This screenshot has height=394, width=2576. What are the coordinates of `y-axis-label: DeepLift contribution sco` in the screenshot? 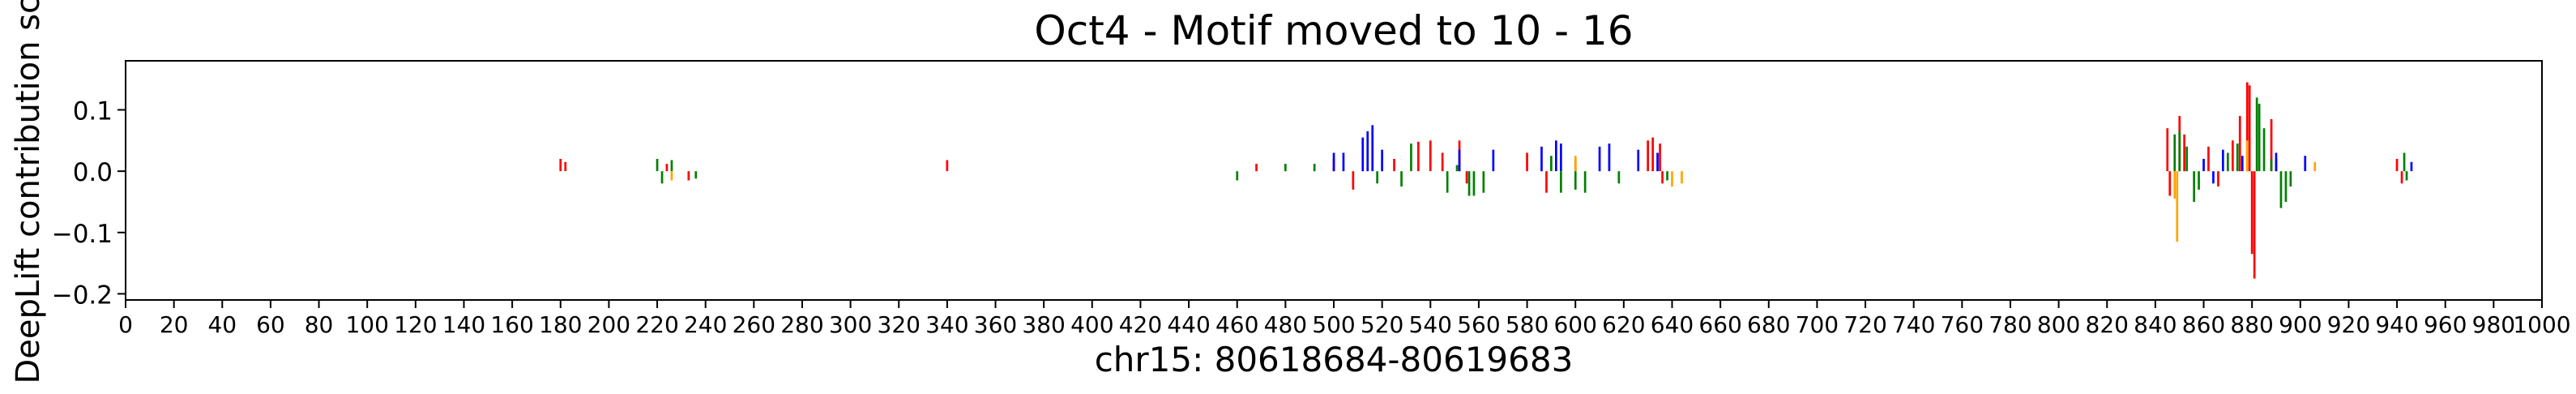 It's located at (28, 192).